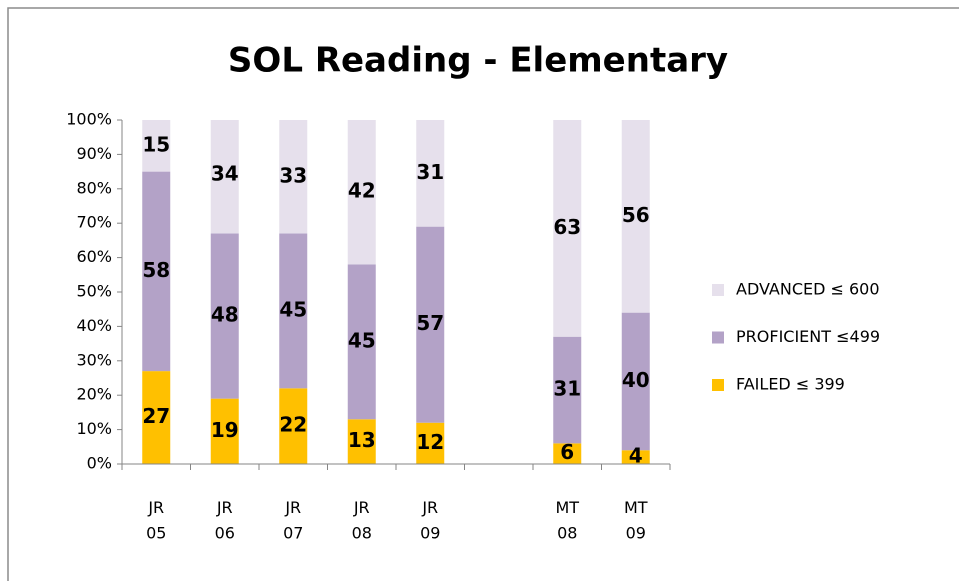 The width and height of the screenshot is (959, 581). What do you see at coordinates (94, 291) in the screenshot?
I see `y-tick-label: 50%` at bounding box center [94, 291].